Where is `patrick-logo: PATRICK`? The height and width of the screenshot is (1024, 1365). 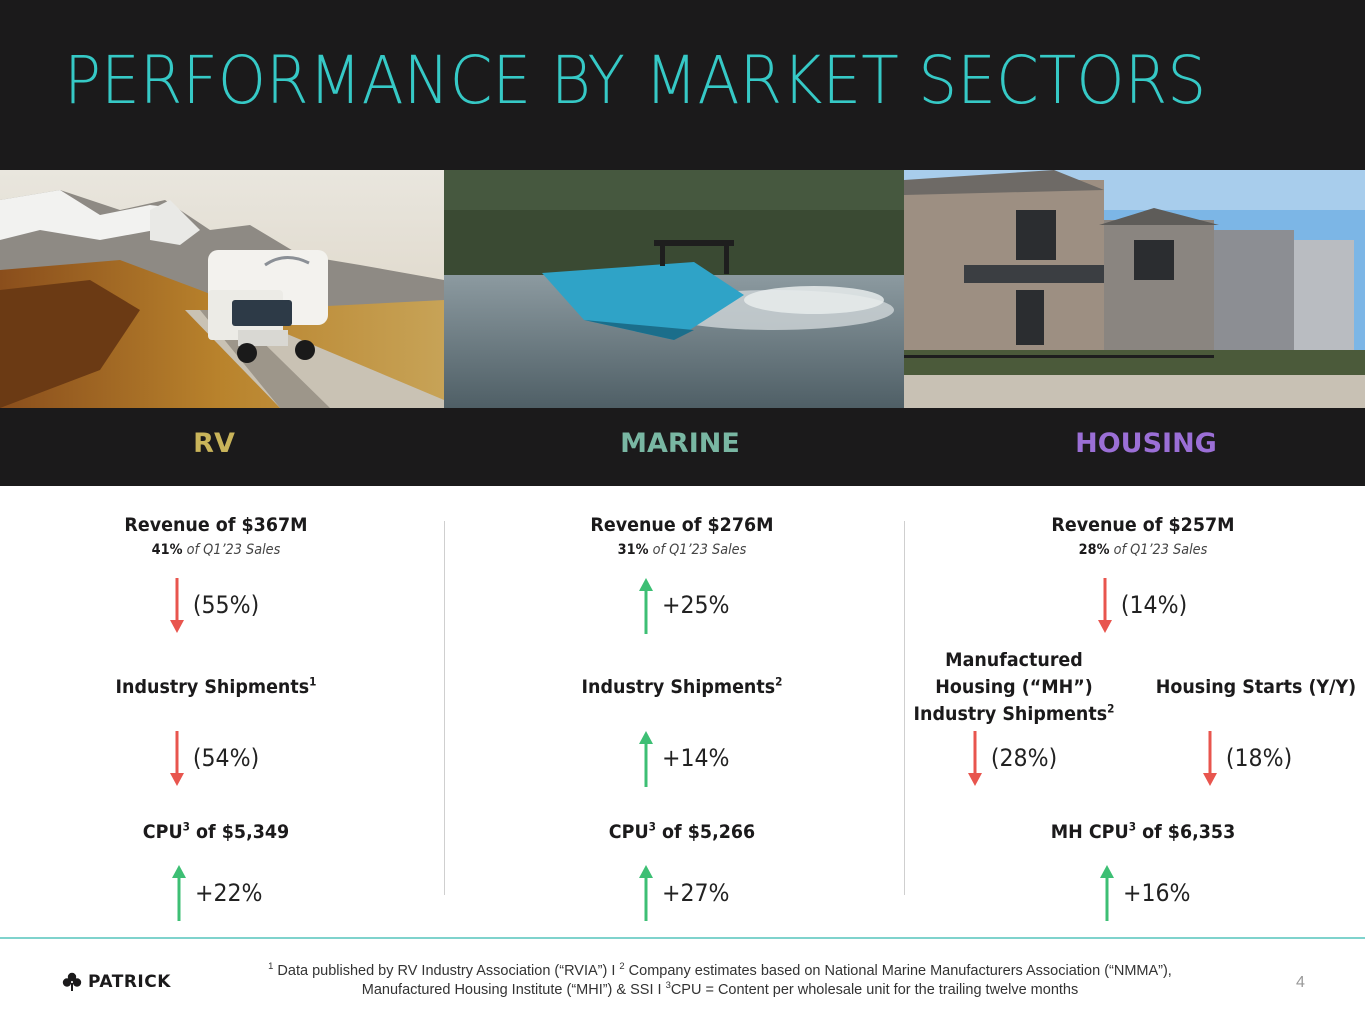 patrick-logo: PATRICK is located at coordinates (116, 982).